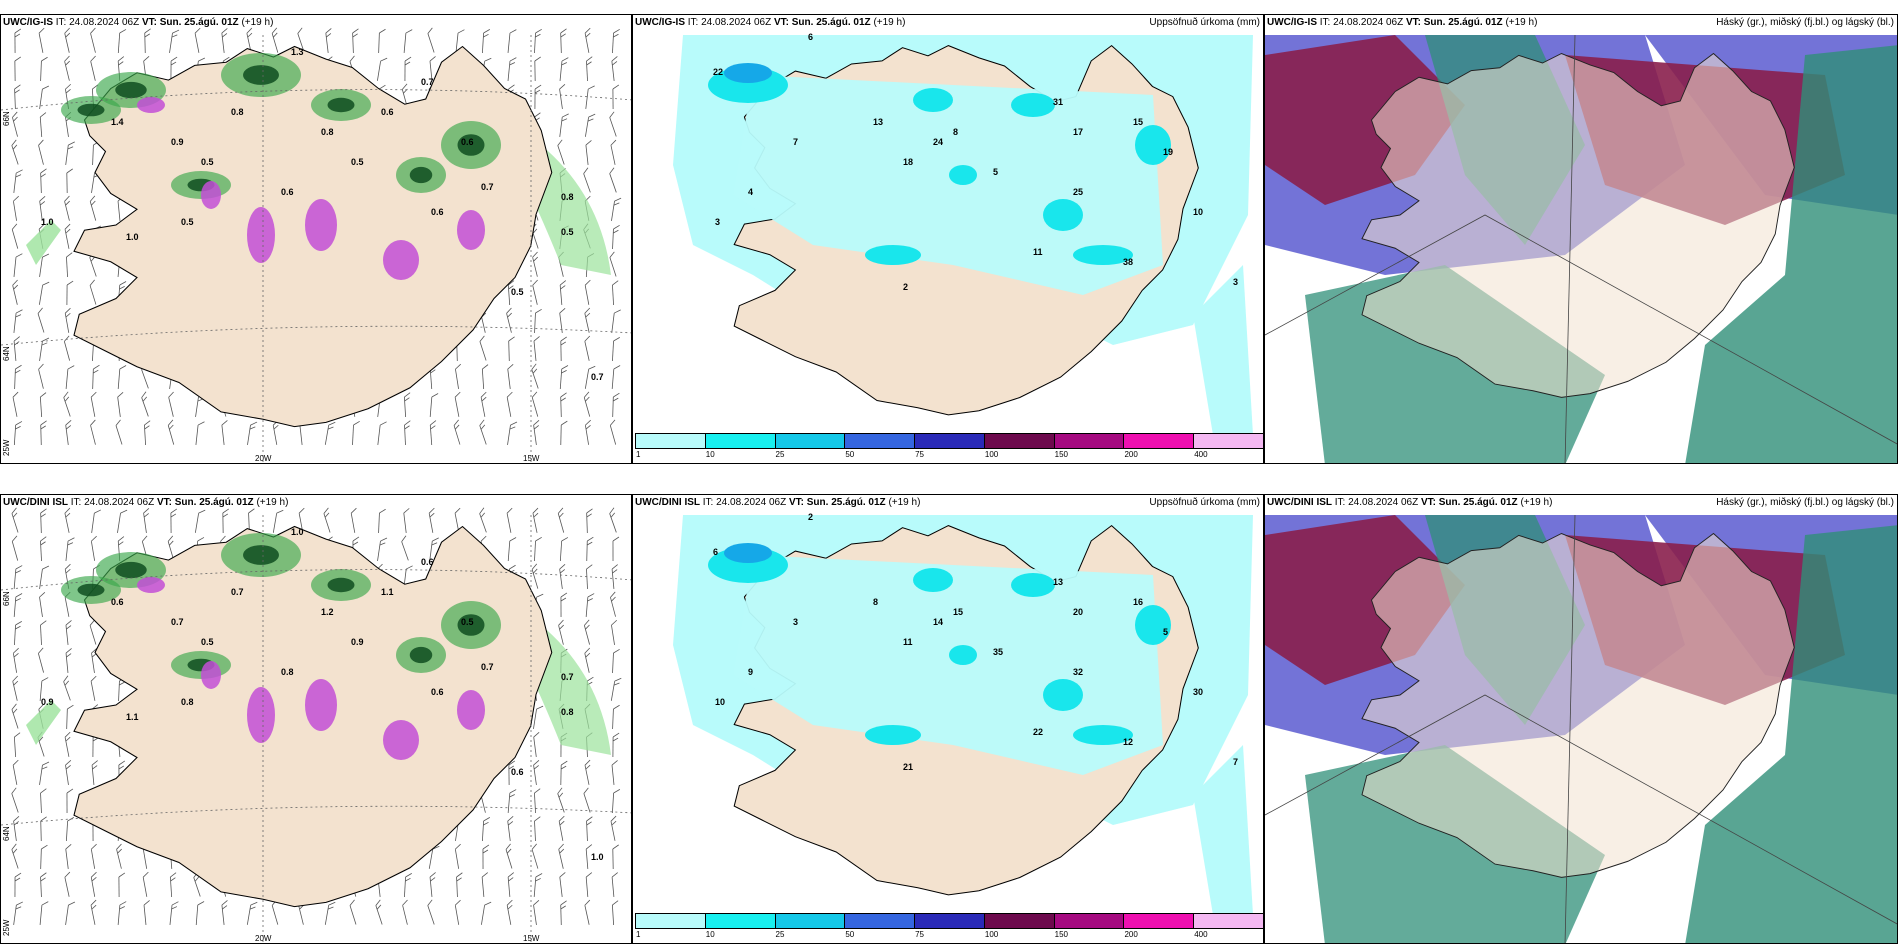  Describe the element at coordinates (1235, 282) in the screenshot. I see `precip-value: 3` at that location.